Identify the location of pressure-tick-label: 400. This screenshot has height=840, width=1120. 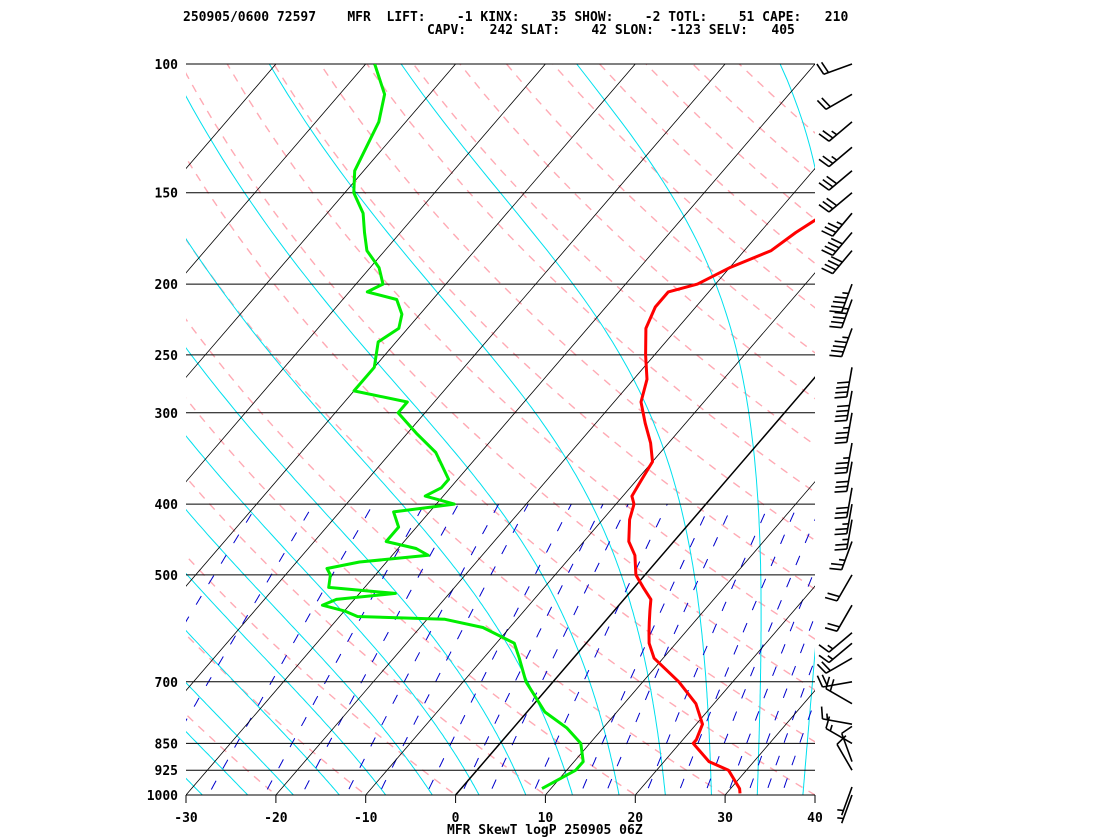
(167, 505).